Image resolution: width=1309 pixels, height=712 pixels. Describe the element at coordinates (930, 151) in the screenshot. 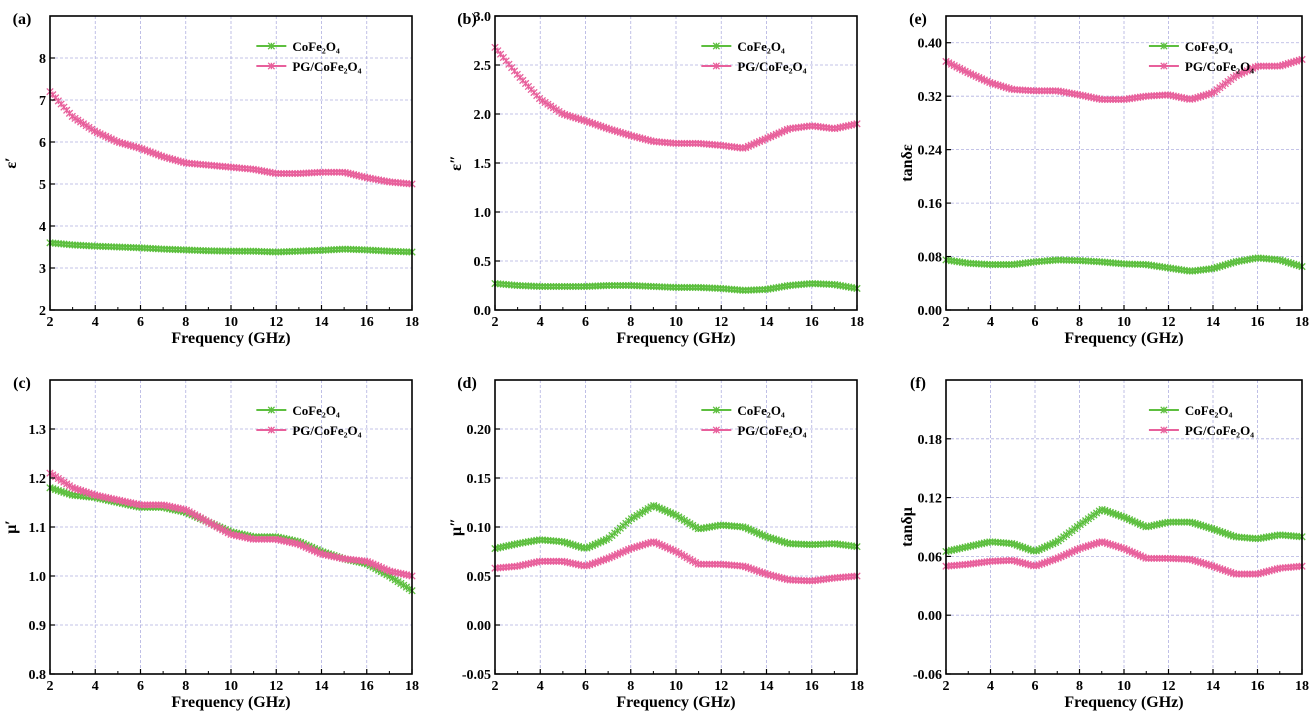

I see `y-tick-label: 0.24` at that location.